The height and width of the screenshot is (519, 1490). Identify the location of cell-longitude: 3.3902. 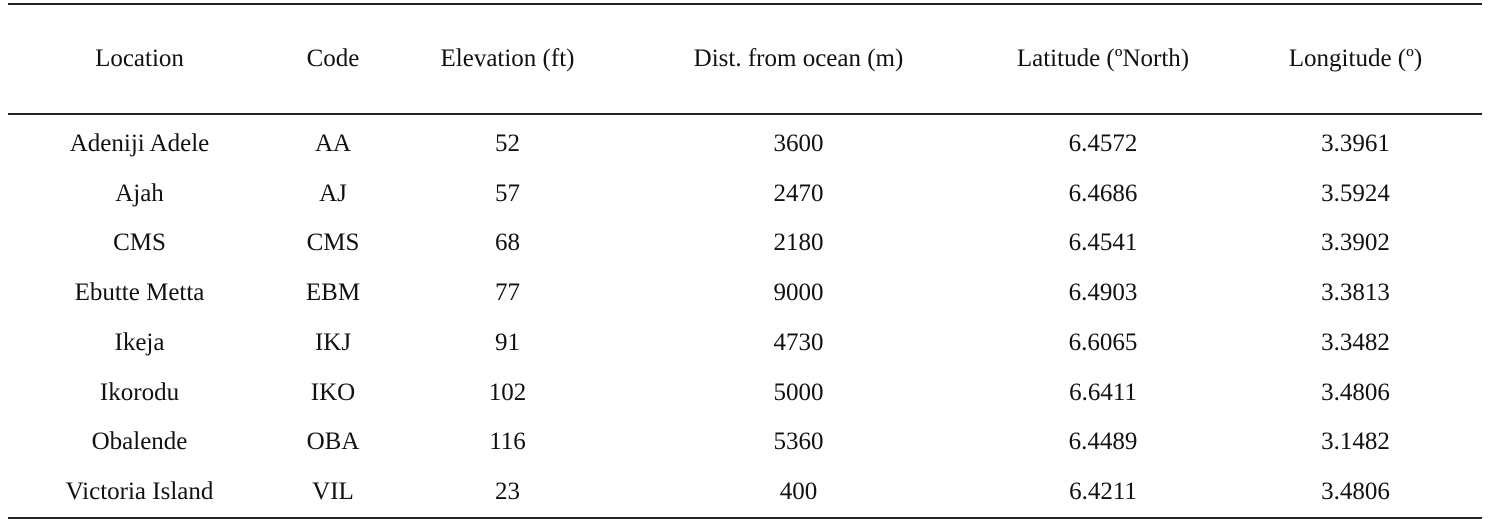
(1355, 243).